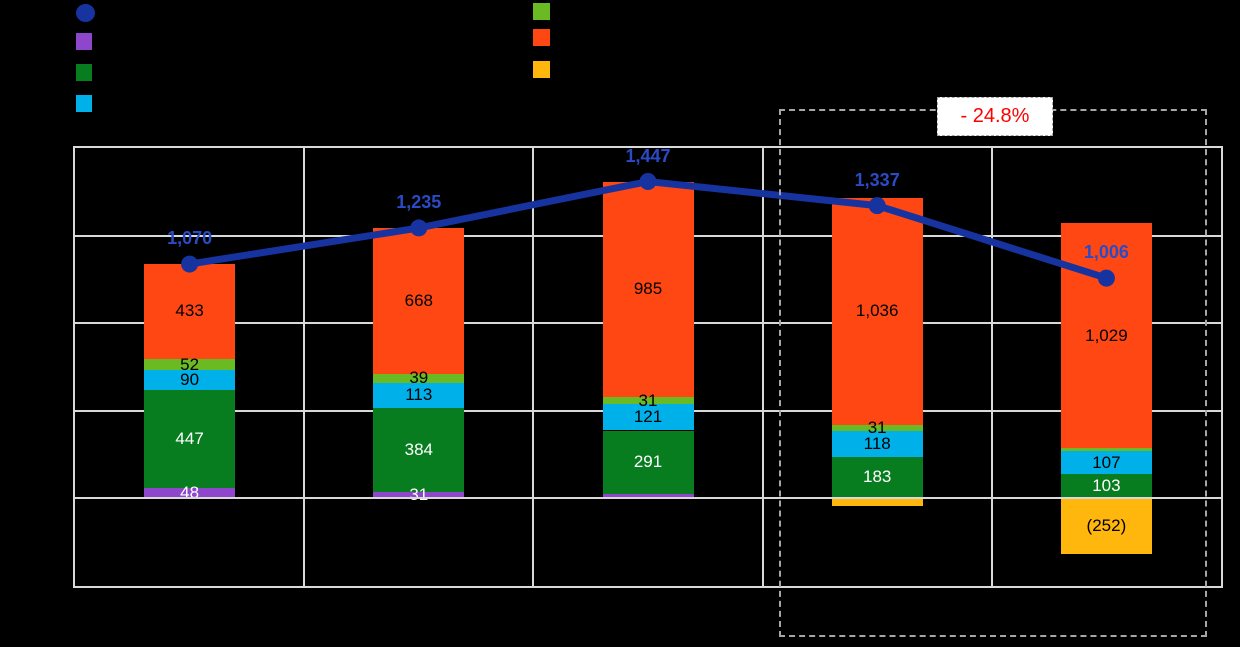 The height and width of the screenshot is (647, 1240). Describe the element at coordinates (877, 311) in the screenshot. I see `orange-segment-value-label: 1,036` at that location.